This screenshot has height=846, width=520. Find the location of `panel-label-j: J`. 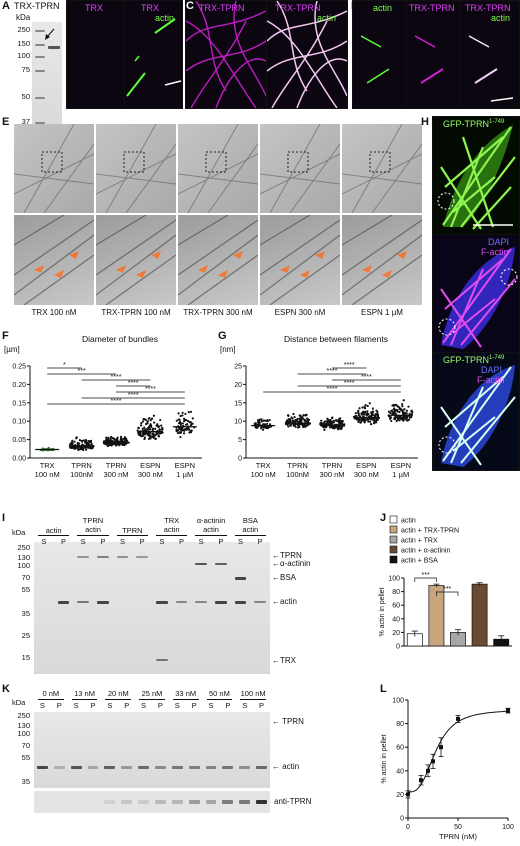

panel-label-j: J is located at coordinates (383, 518).